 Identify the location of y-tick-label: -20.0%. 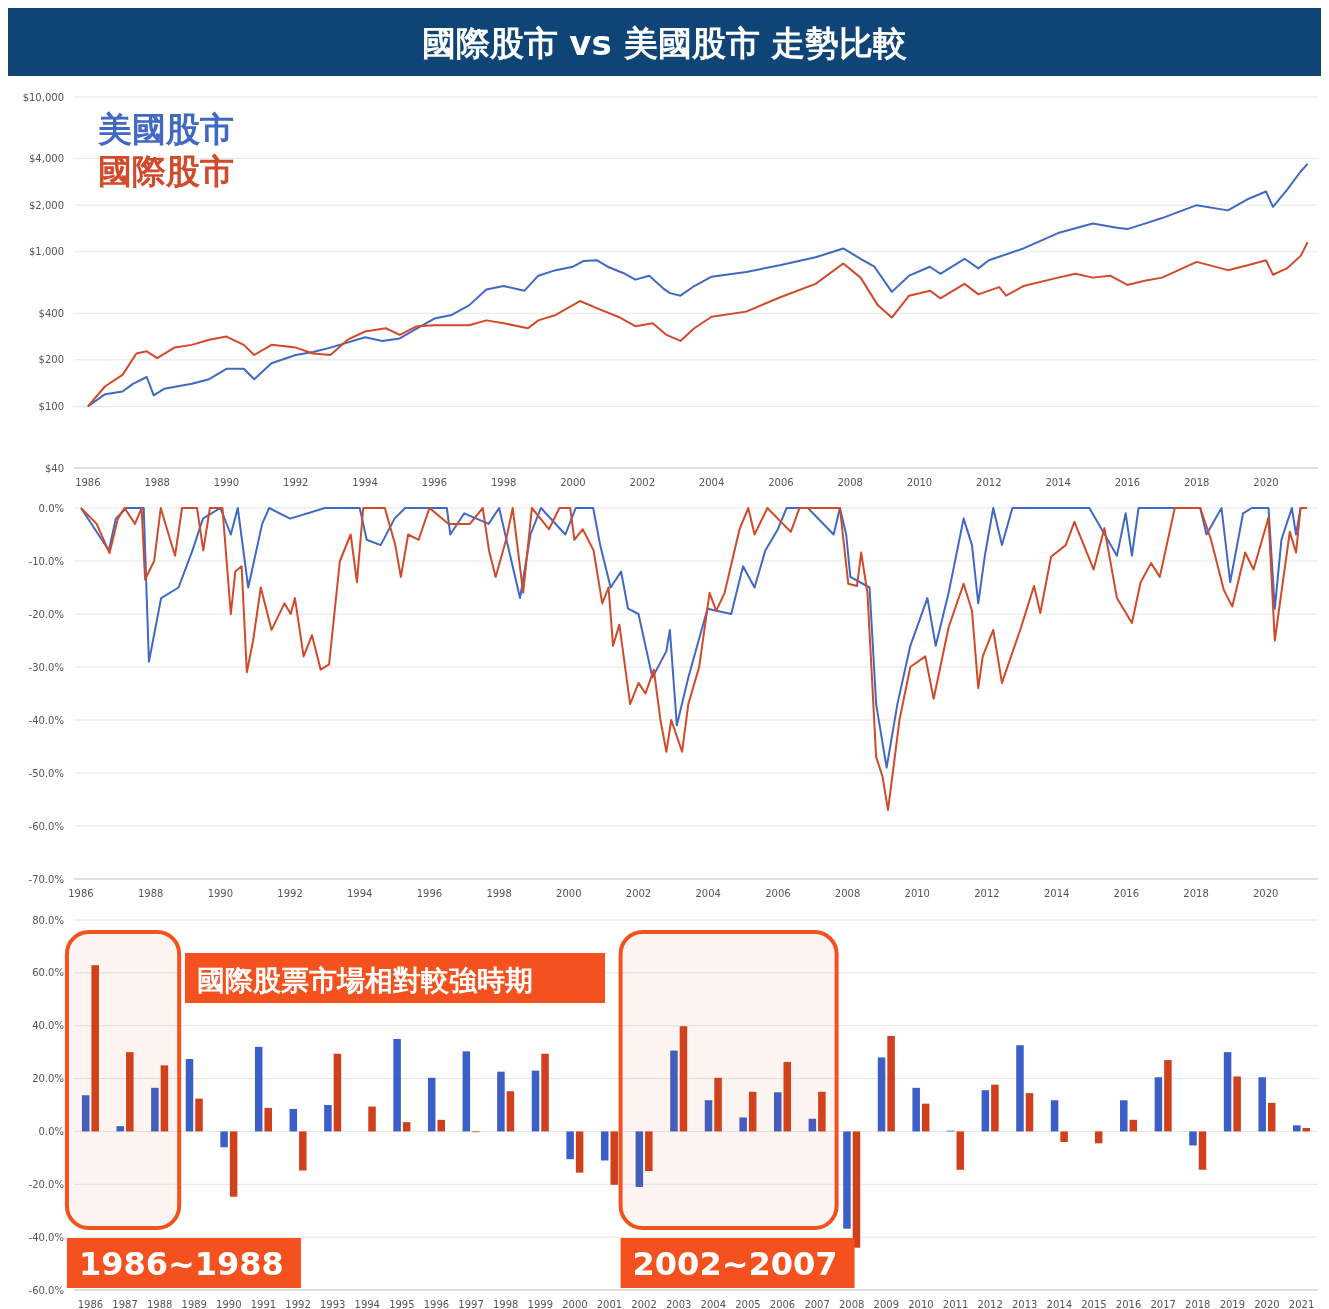
(46, 614).